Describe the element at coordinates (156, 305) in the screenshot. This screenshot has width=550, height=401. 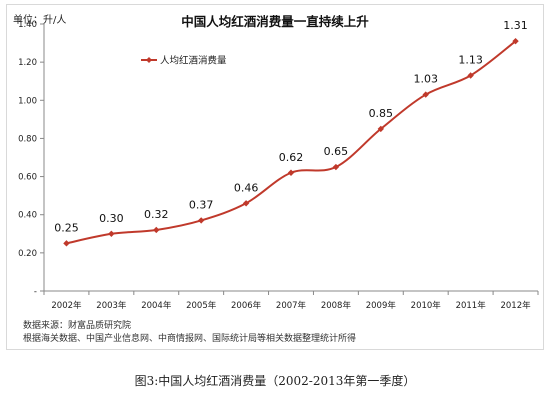
I see `x-tick-label: 2004年` at that location.